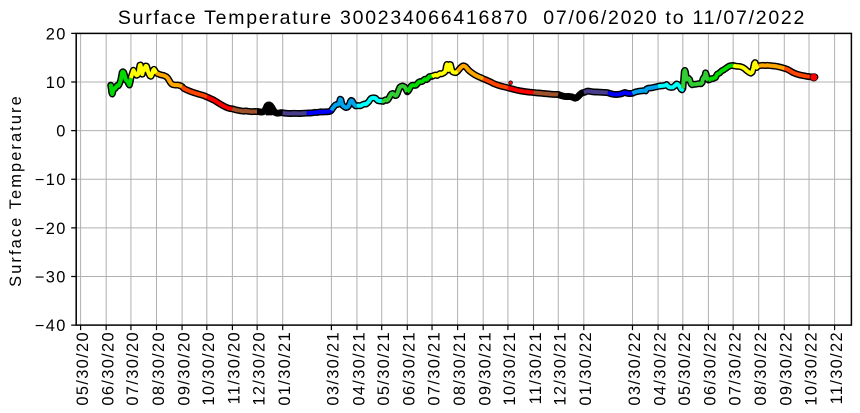  Describe the element at coordinates (259, 368) in the screenshot. I see `svg-text: 12/30/20` at that location.